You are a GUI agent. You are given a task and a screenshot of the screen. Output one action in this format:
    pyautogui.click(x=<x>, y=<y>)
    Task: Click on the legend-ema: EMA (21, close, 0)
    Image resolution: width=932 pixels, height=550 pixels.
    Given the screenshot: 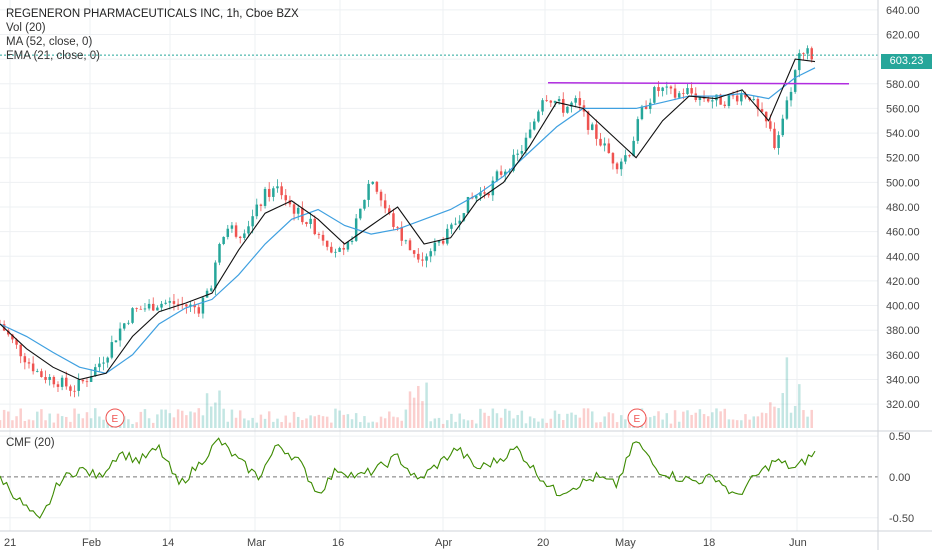 What is the action you would take?
    pyautogui.click(x=53, y=56)
    